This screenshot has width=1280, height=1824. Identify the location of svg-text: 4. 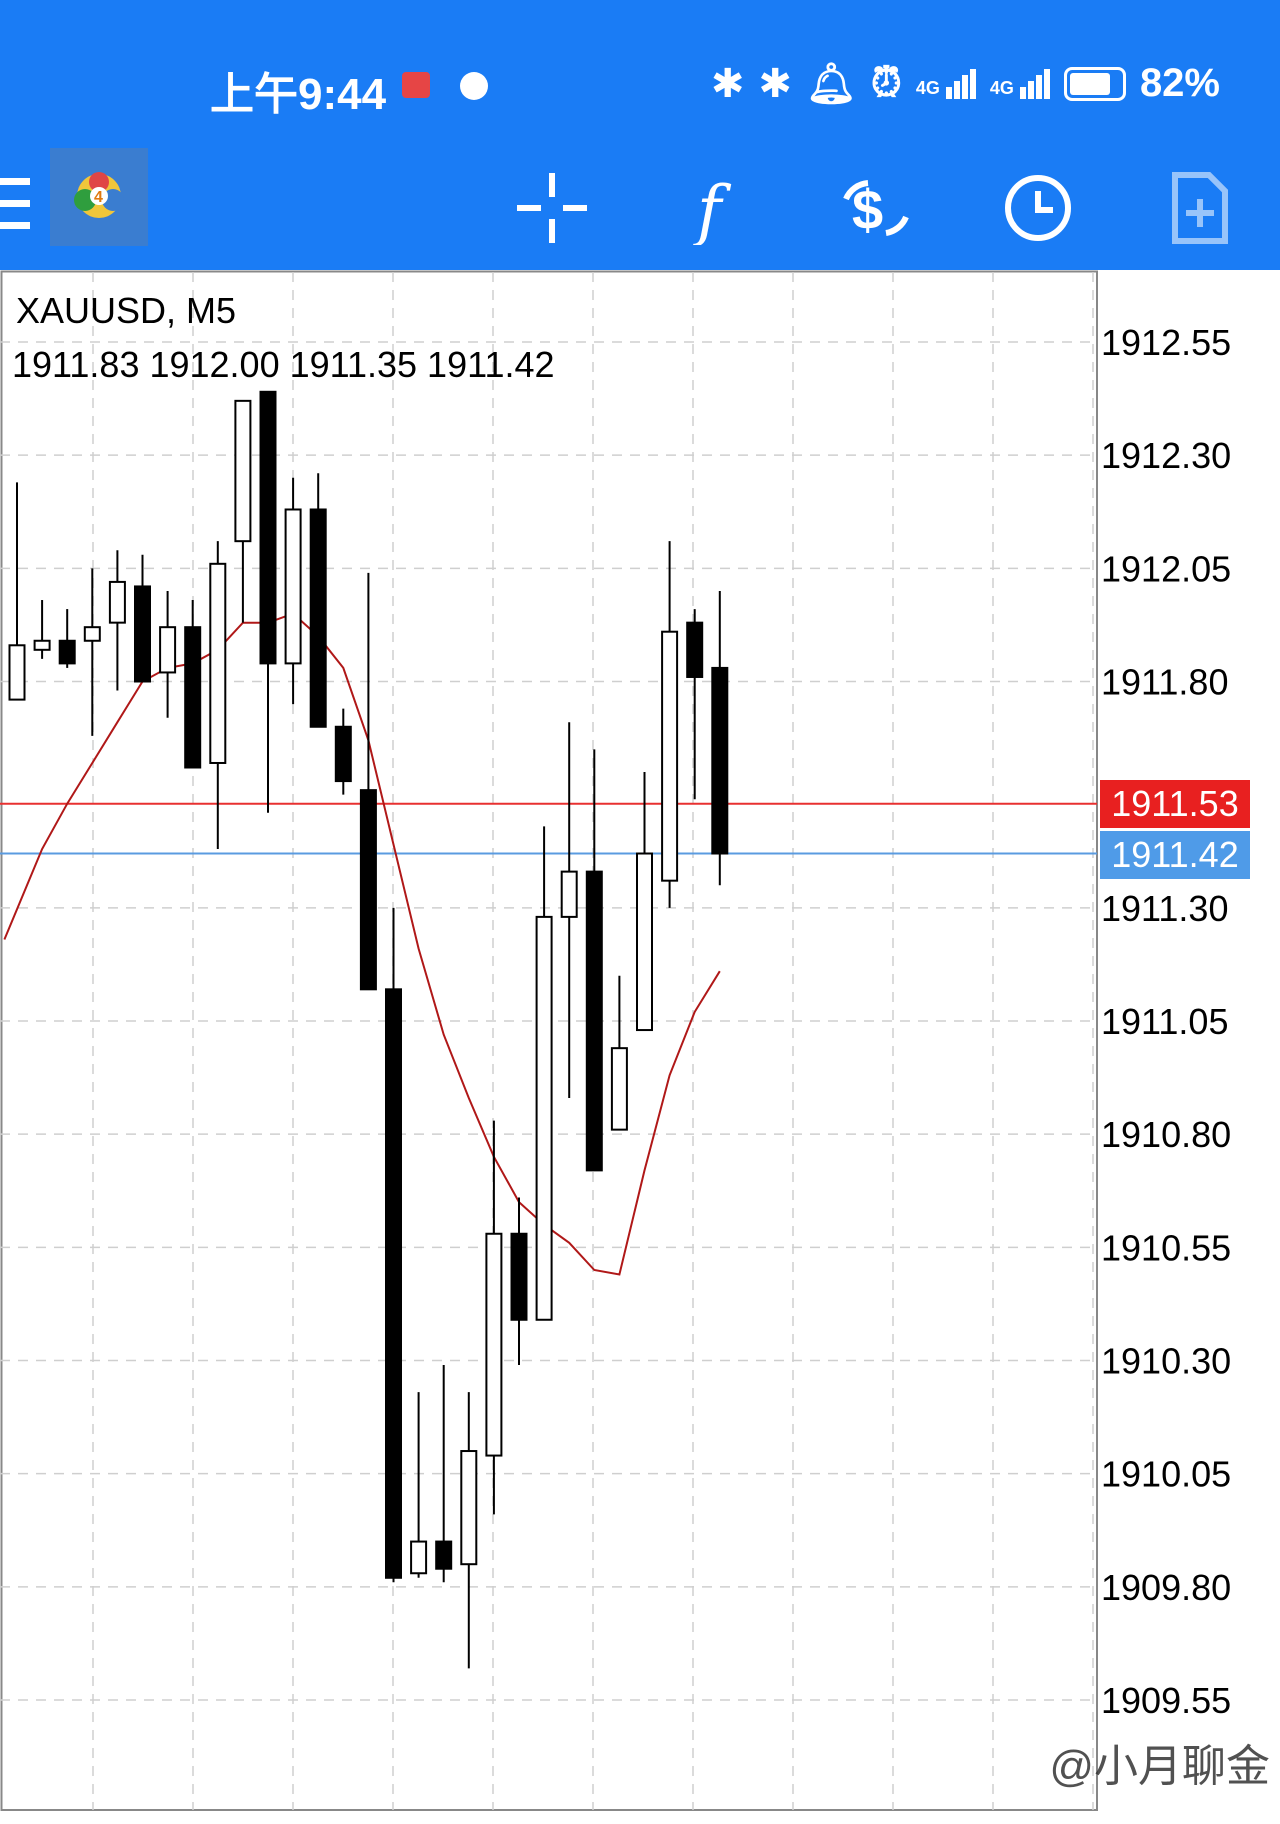
(98, 197).